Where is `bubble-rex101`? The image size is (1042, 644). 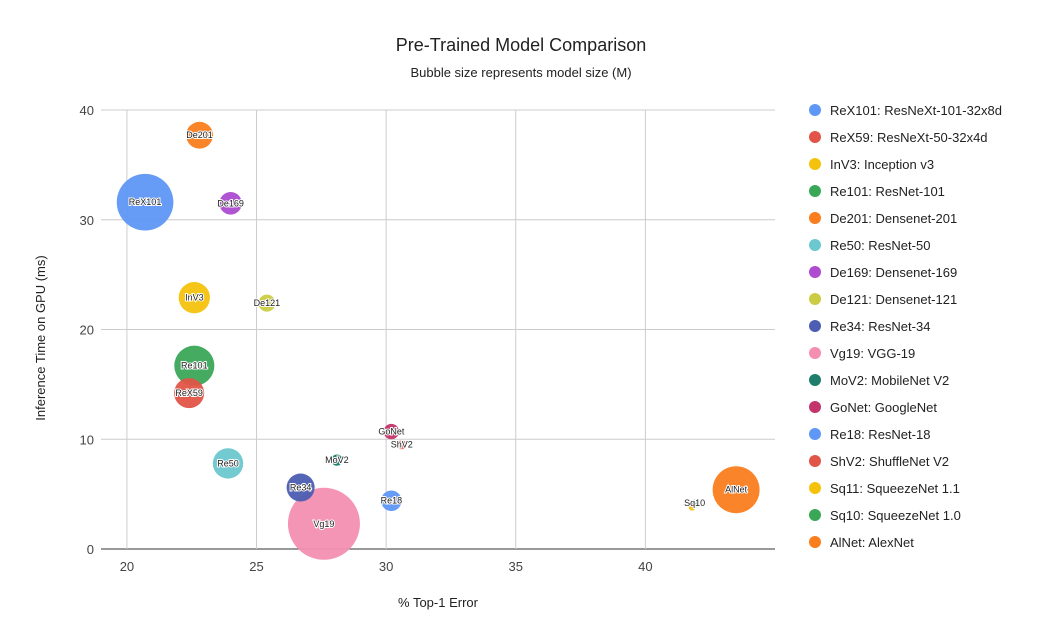
bubble-rex101 is located at coordinates (145, 202).